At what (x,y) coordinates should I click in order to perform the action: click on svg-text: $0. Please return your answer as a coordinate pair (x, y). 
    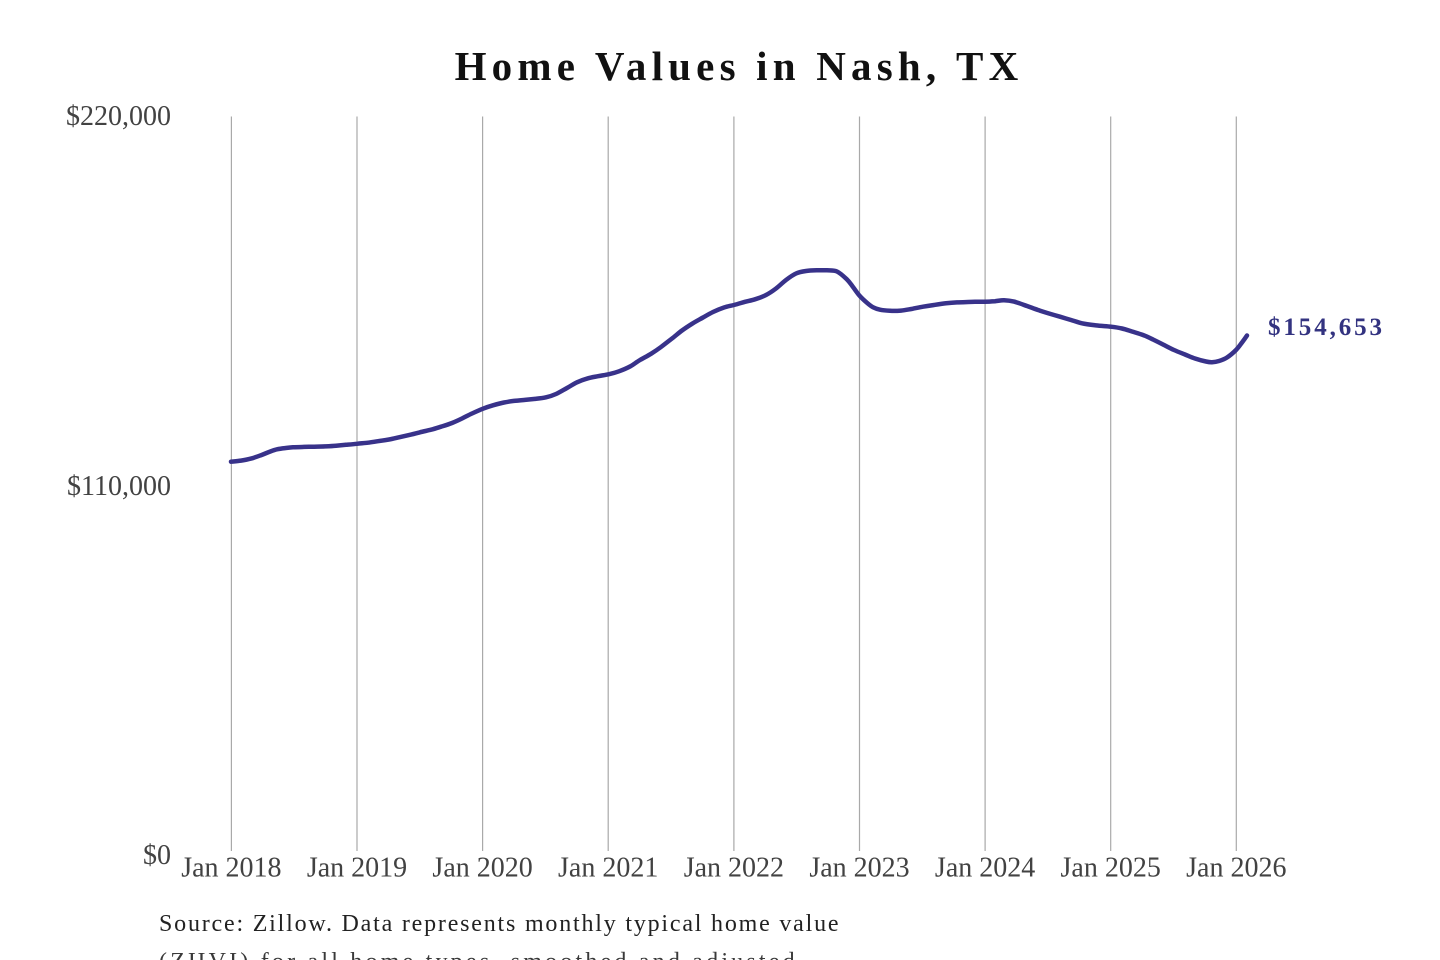
    Looking at the image, I should click on (157, 855).